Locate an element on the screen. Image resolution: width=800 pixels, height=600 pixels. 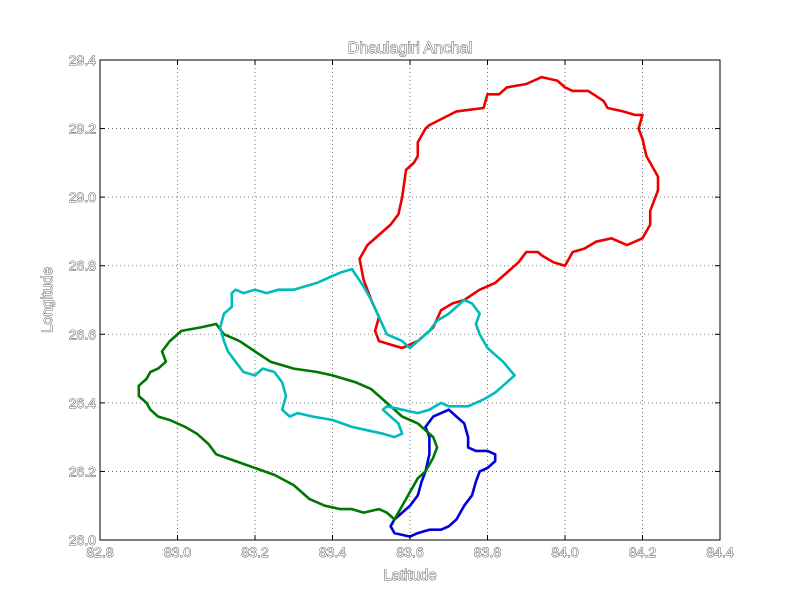
y-tick-label: 26.6 is located at coordinates (82, 334).